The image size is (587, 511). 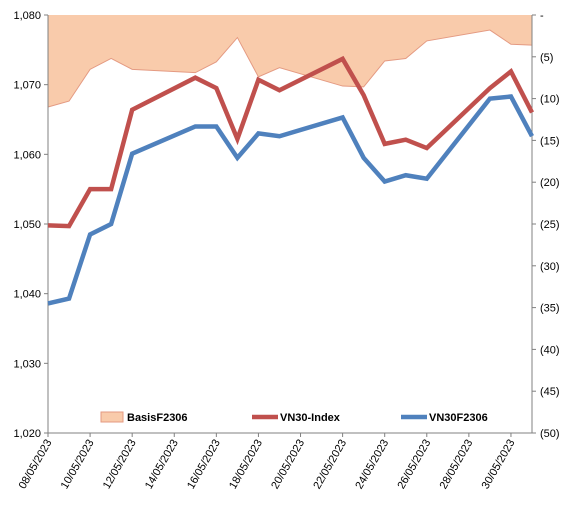 I want to click on x-tick-label: 28/05/2023, so click(x=457, y=465).